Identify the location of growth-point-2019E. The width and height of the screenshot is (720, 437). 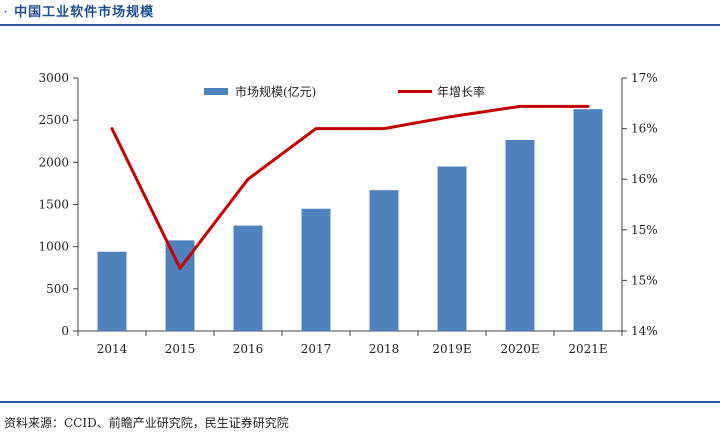
(452, 116).